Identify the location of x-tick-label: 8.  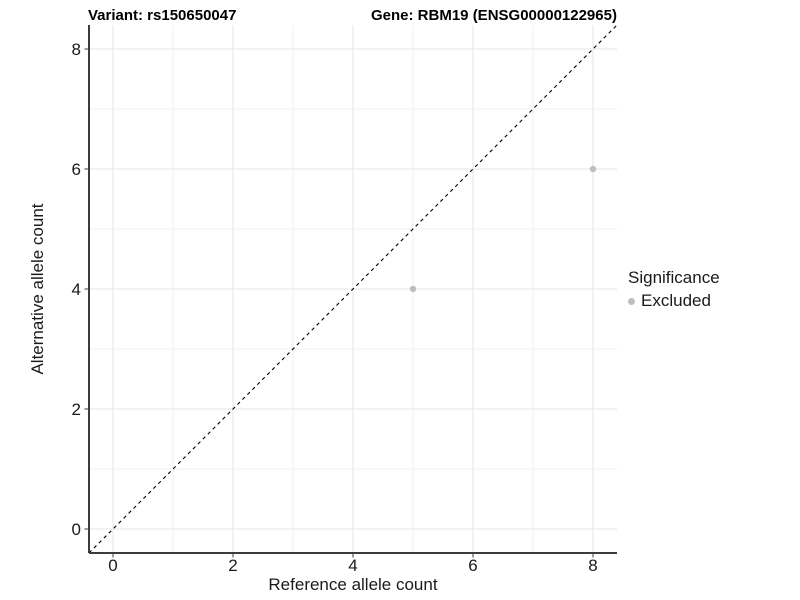
(592, 565).